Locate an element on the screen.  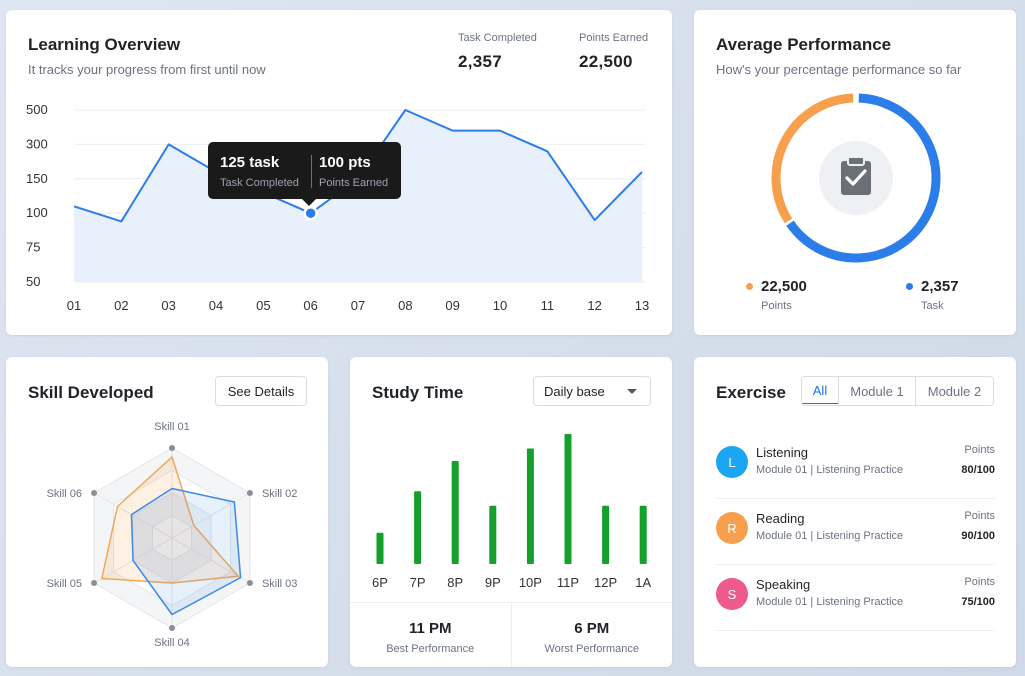
points-dot-icon is located at coordinates (749, 286).